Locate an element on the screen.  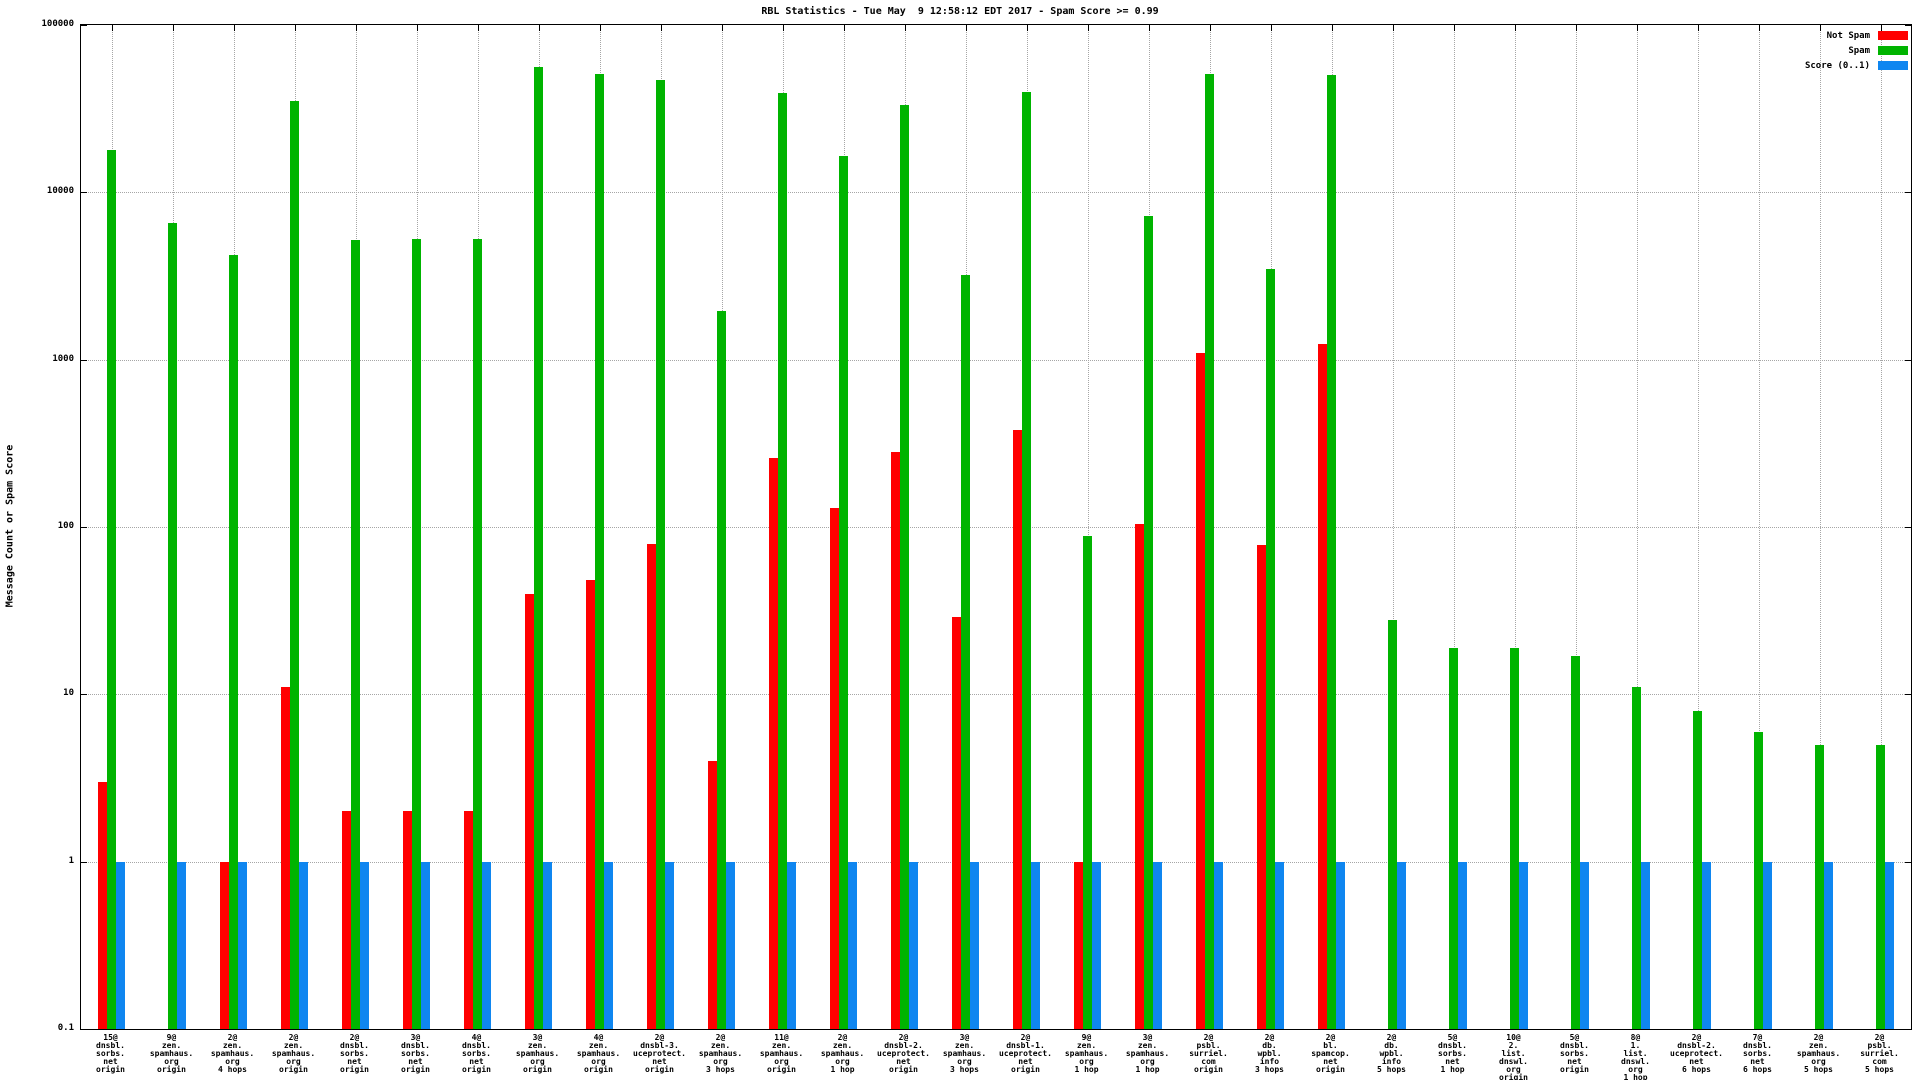
x-tick-label-line: 1 hop is located at coordinates (1147, 1069).